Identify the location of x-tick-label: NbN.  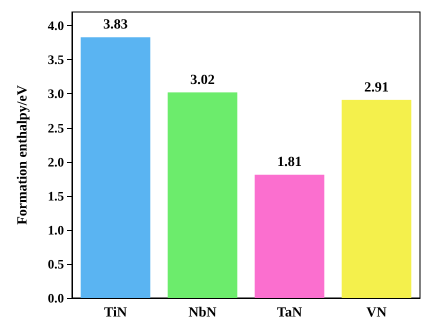
(202, 313).